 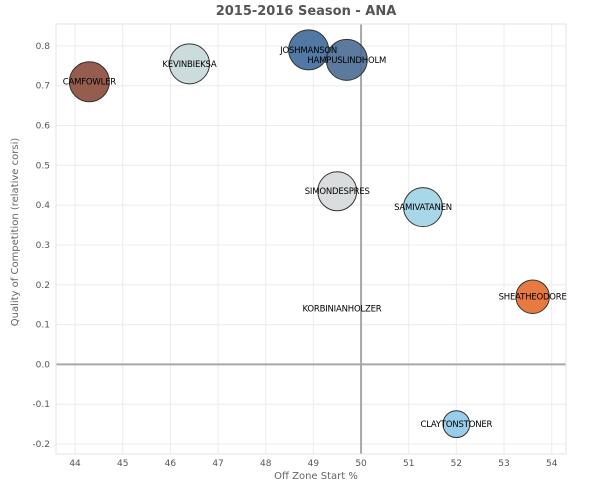 I want to click on data-label: SAMIVATANEN, so click(x=423, y=208).